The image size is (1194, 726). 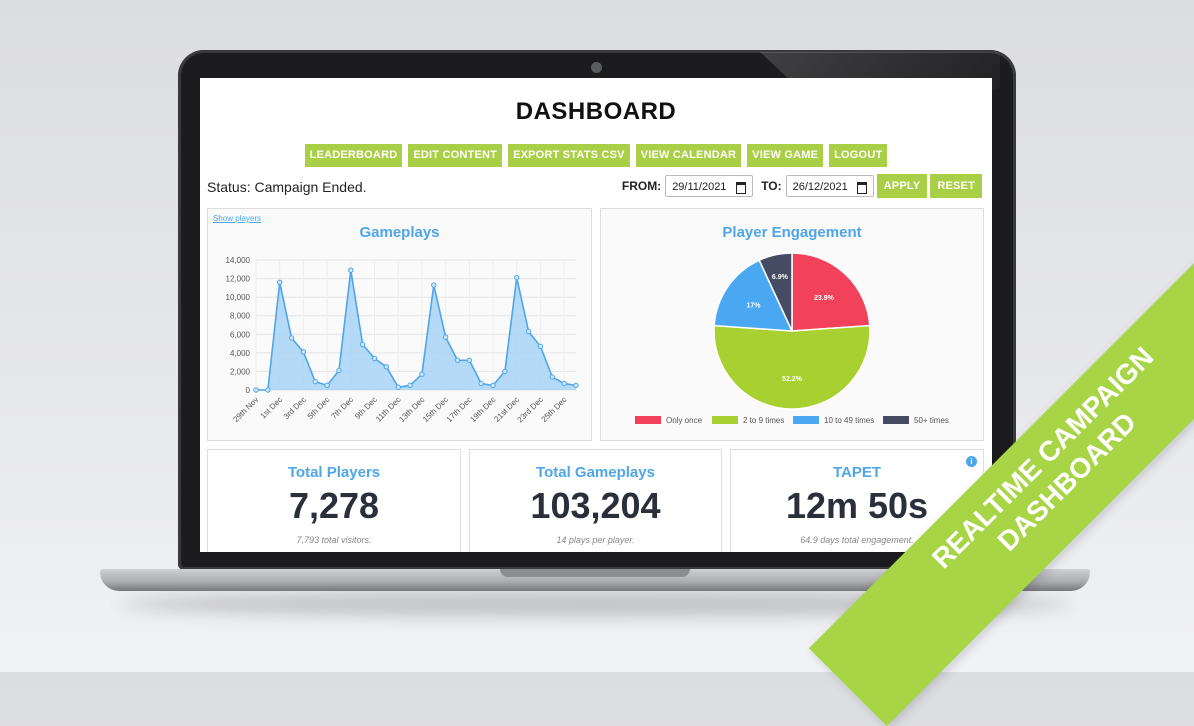 What do you see at coordinates (272, 408) in the screenshot?
I see `x-tick-label: 1st Dec` at bounding box center [272, 408].